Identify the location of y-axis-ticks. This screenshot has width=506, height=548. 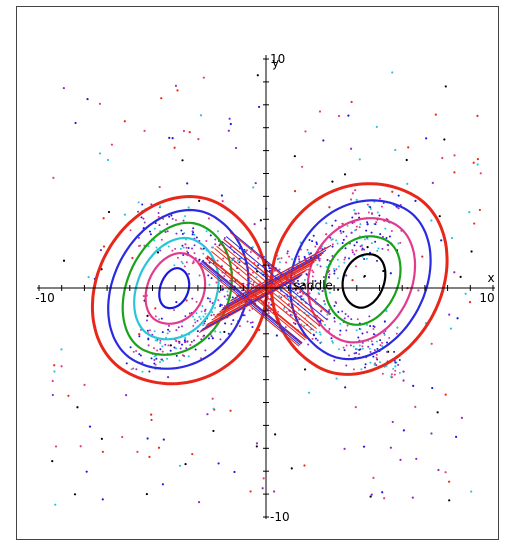
(266, 288).